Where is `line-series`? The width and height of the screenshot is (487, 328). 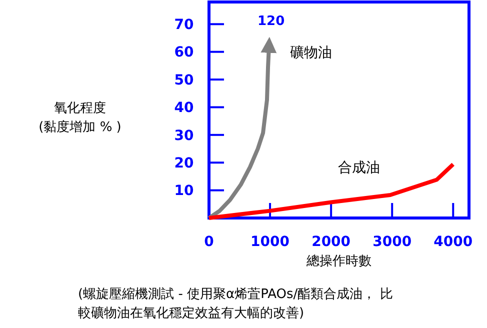
line-series is located at coordinates (331, 191).